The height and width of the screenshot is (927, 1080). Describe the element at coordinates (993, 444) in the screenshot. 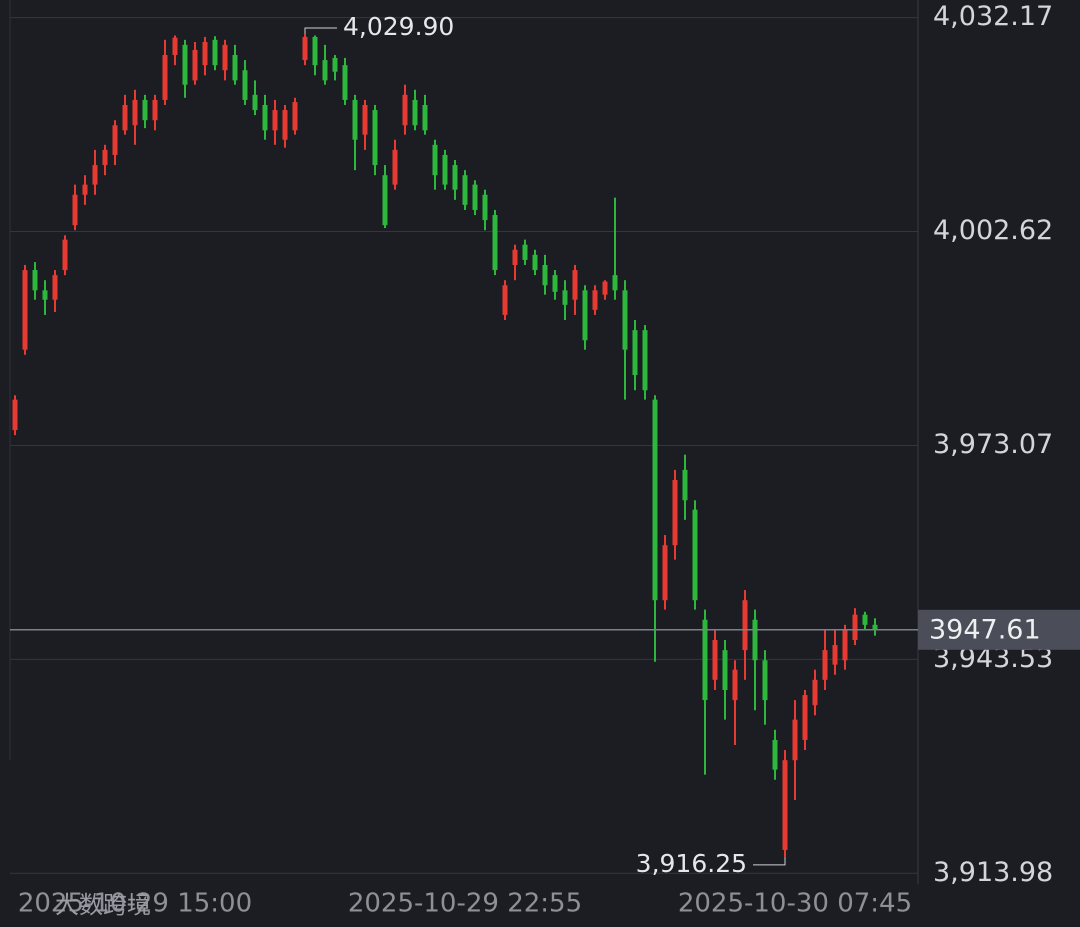

I see `y-tick-label: 3,973.07` at that location.